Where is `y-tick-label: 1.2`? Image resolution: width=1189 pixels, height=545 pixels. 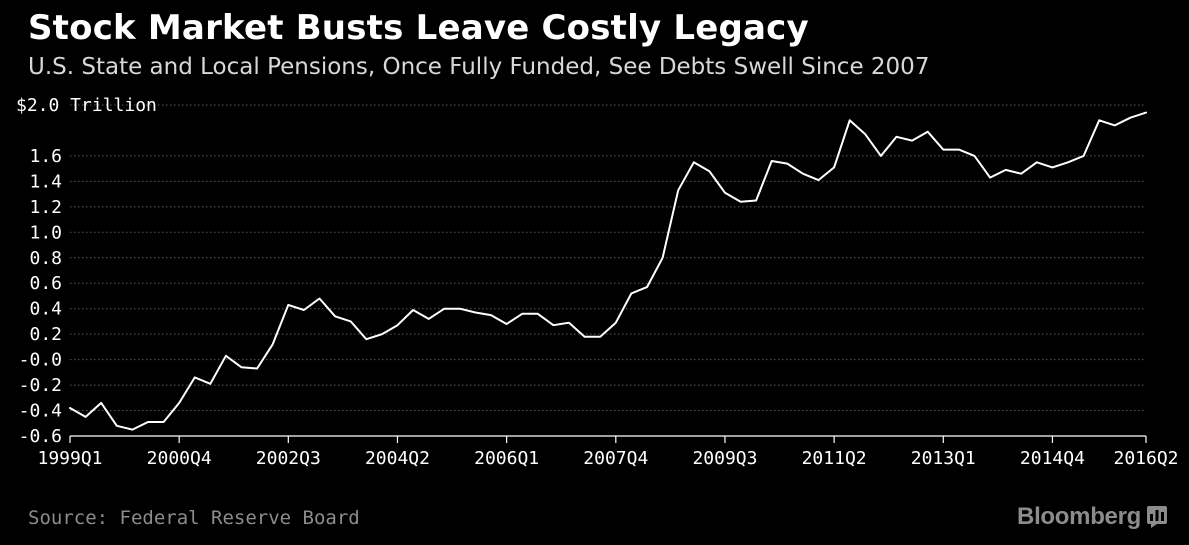 y-tick-label: 1.2 is located at coordinates (45, 207).